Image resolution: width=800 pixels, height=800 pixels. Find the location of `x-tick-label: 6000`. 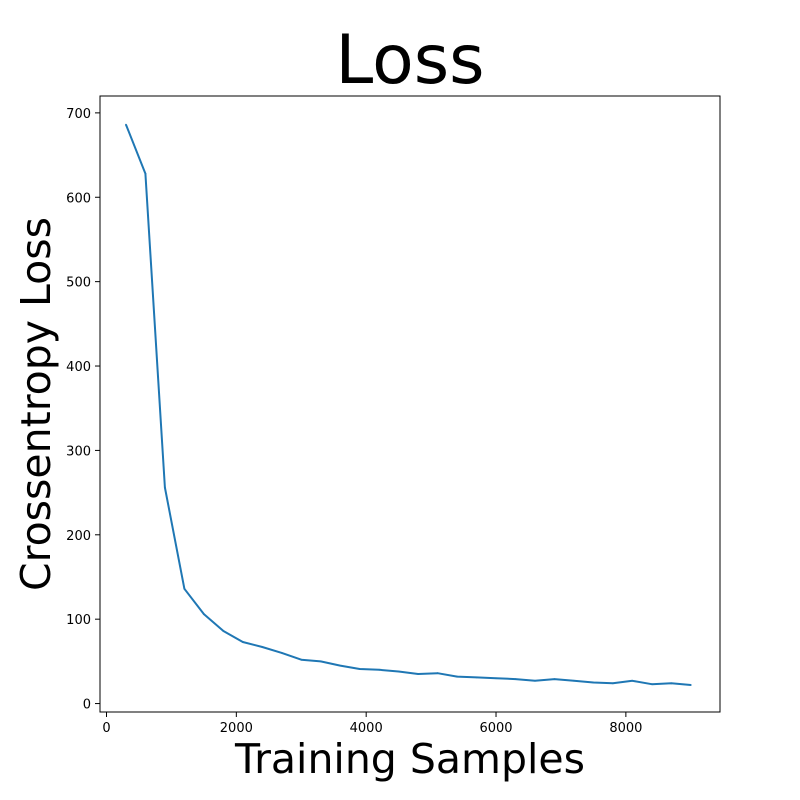

x-tick-label: 6000 is located at coordinates (495, 728).